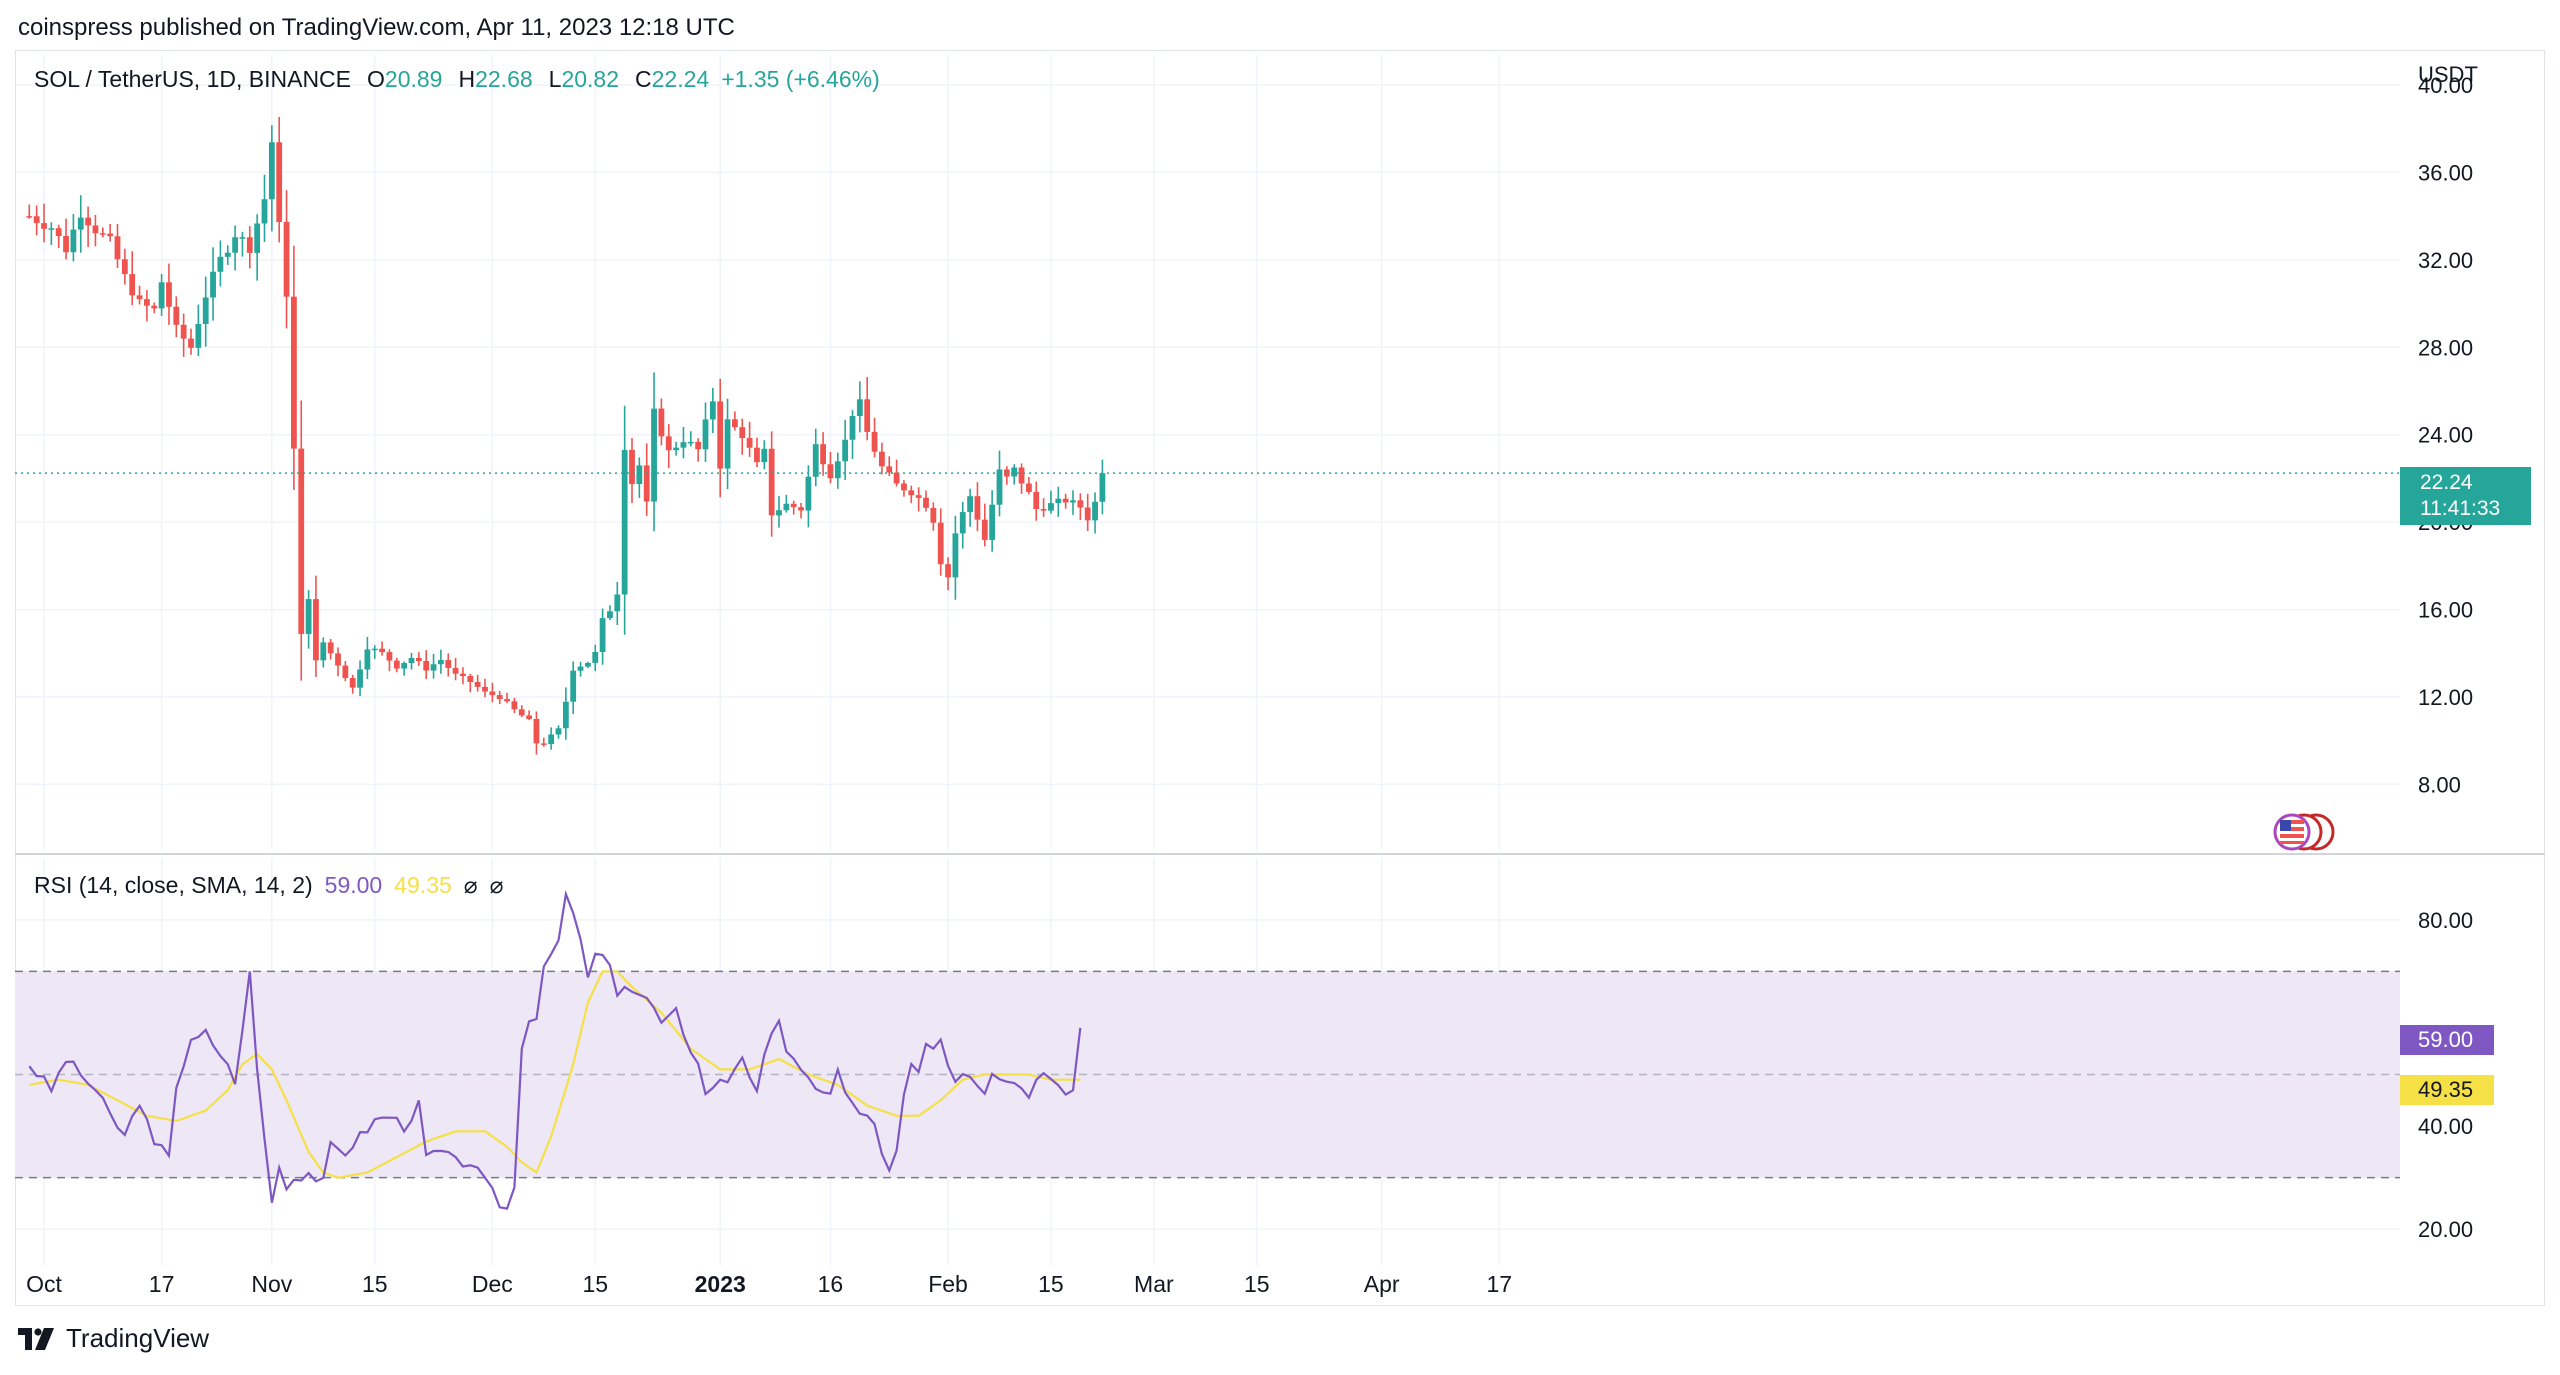 The width and height of the screenshot is (2560, 1375). What do you see at coordinates (555, 1049) in the screenshot?
I see `rsi-line` at bounding box center [555, 1049].